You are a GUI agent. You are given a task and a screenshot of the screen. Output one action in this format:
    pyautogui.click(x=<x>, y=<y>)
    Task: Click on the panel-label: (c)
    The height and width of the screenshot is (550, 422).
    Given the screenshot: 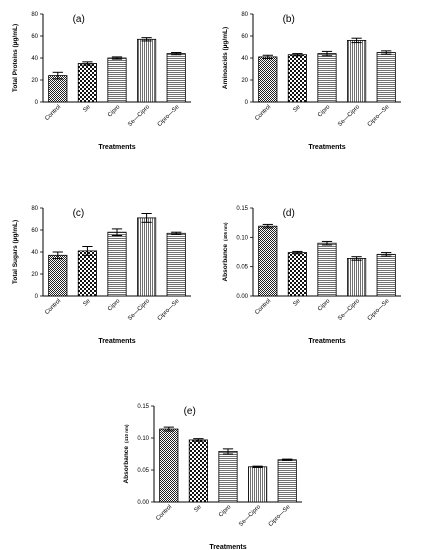 What is the action you would take?
    pyautogui.click(x=79, y=213)
    